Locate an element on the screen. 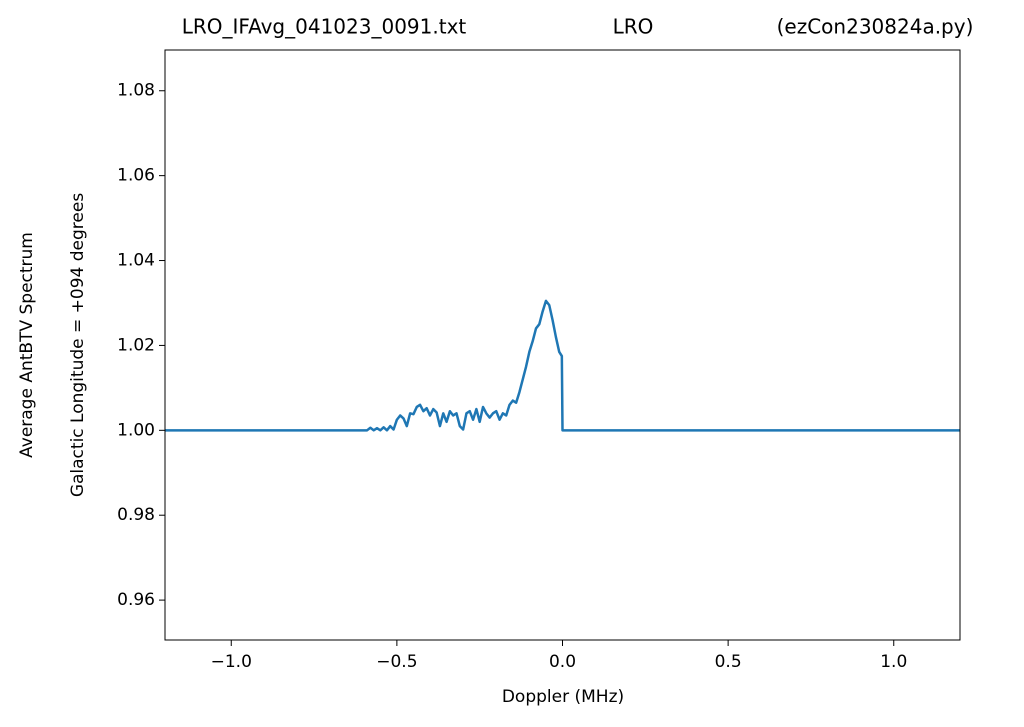 This screenshot has width=1024, height=727. y-tick-label: 1.04 is located at coordinates (136, 261).